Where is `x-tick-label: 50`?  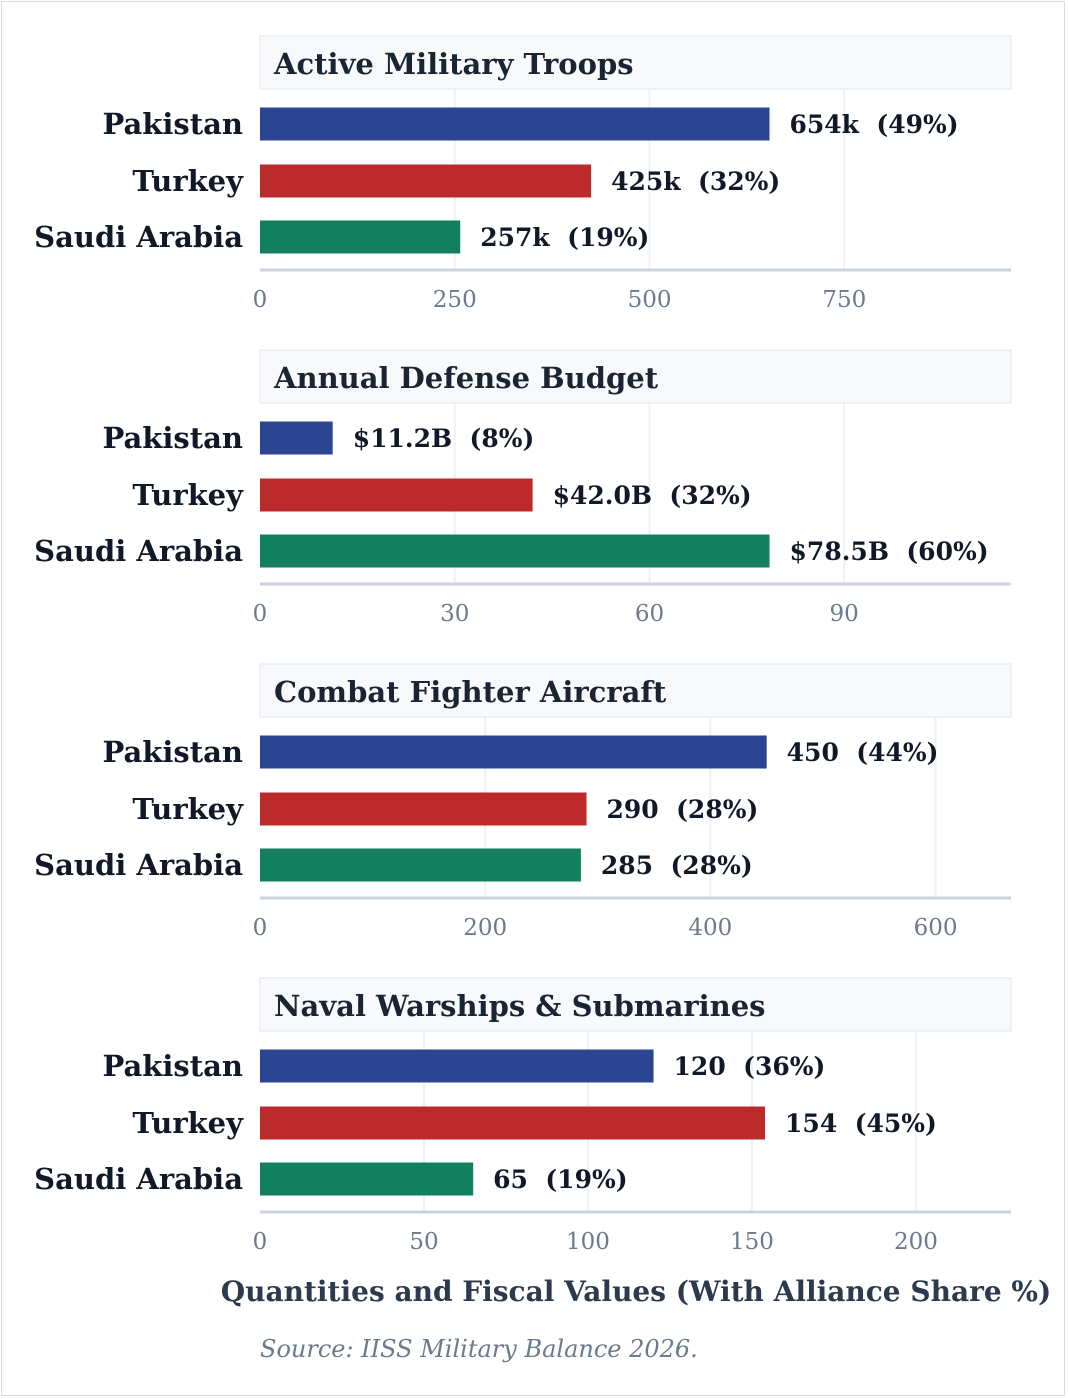 x-tick-label: 50 is located at coordinates (423, 1242).